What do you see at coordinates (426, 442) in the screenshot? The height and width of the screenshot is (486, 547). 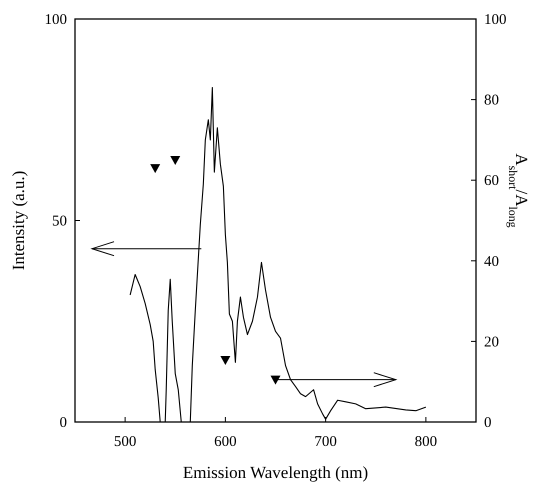 I see `x-tick-label: 800` at bounding box center [426, 442].